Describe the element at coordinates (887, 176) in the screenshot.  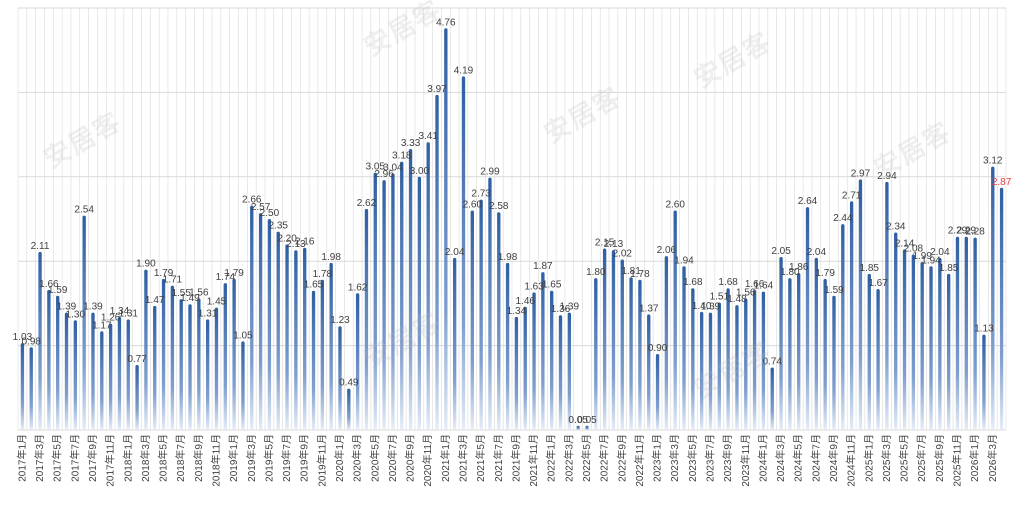
I see `data-label: 2.94` at that location.